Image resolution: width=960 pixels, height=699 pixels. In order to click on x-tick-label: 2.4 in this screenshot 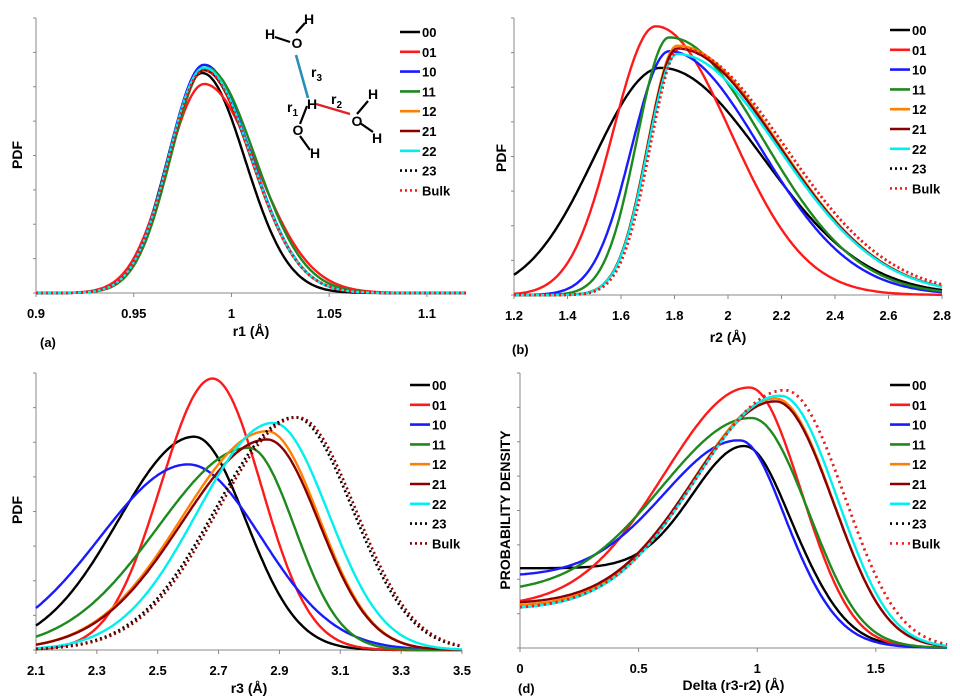, I will do `click(835, 315)`.